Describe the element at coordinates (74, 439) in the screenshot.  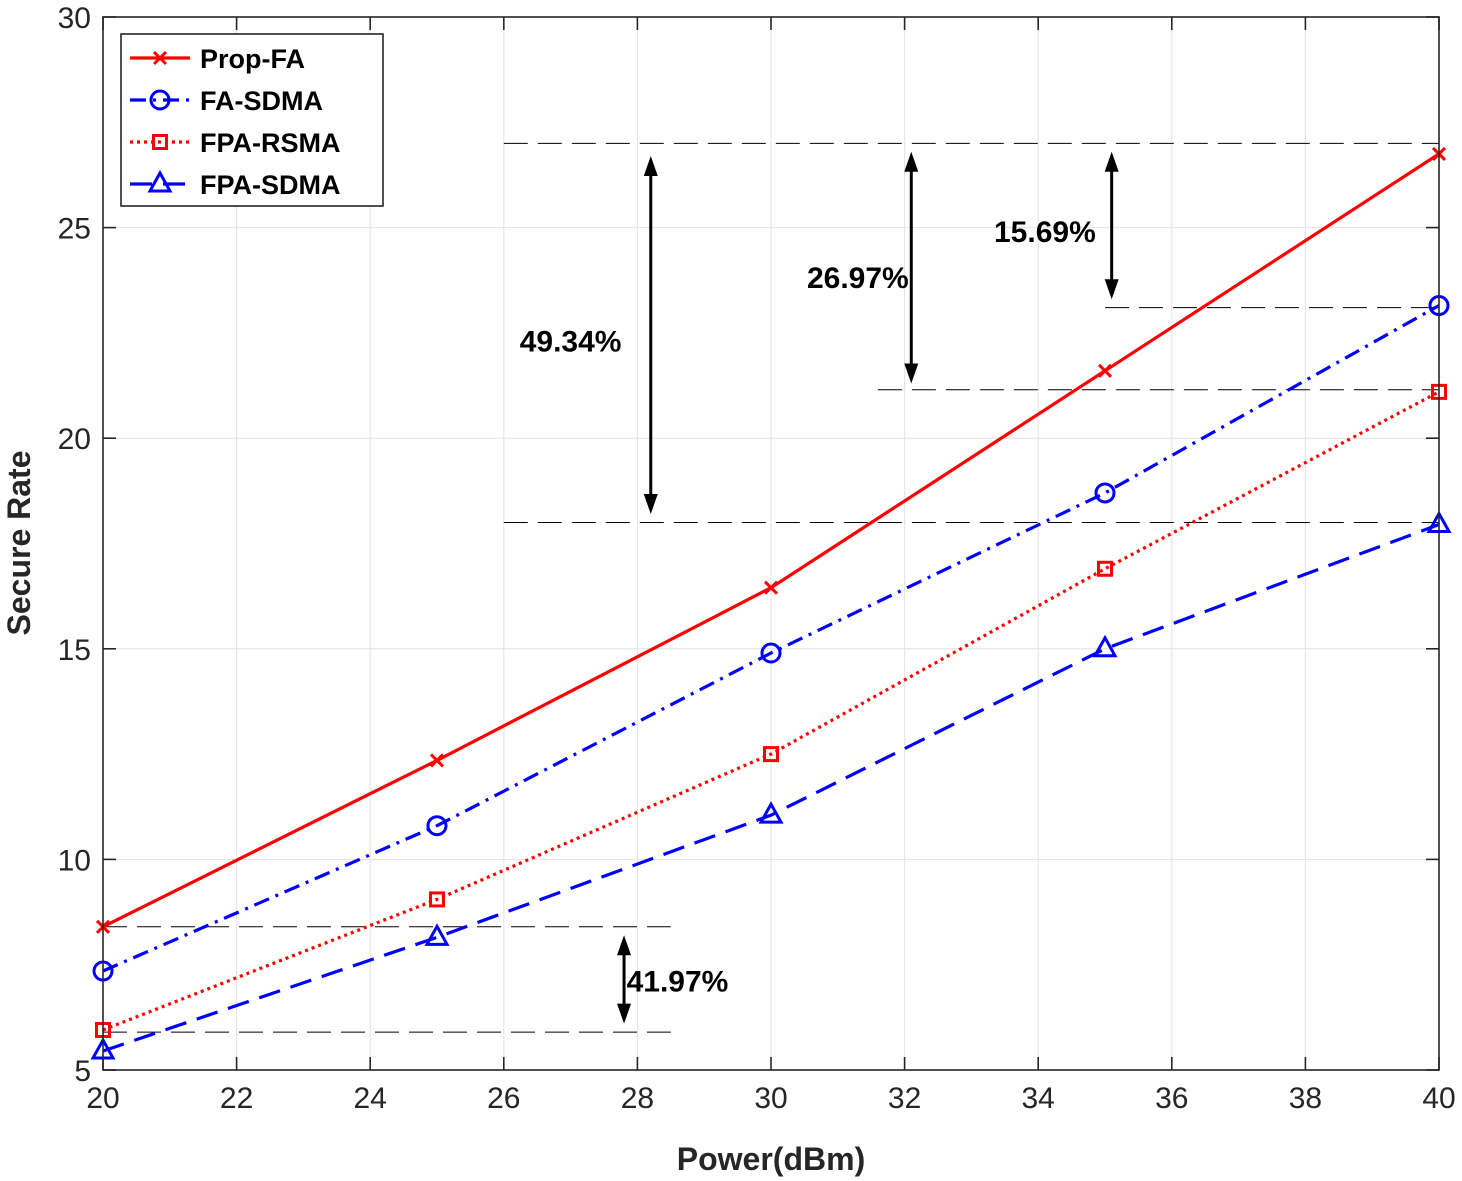
I see `y-tick-label: 20` at that location.